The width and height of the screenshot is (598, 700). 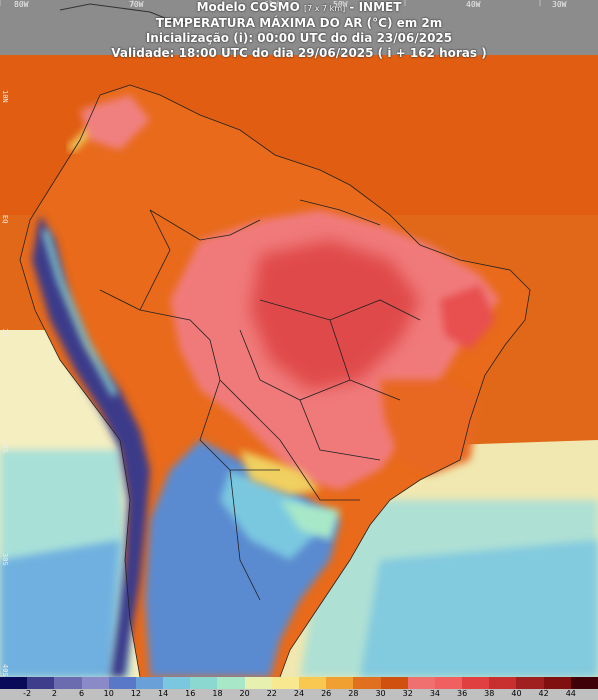 What do you see at coordinates (543, 693) in the screenshot?
I see `legend-tick-label: 42` at bounding box center [543, 693].